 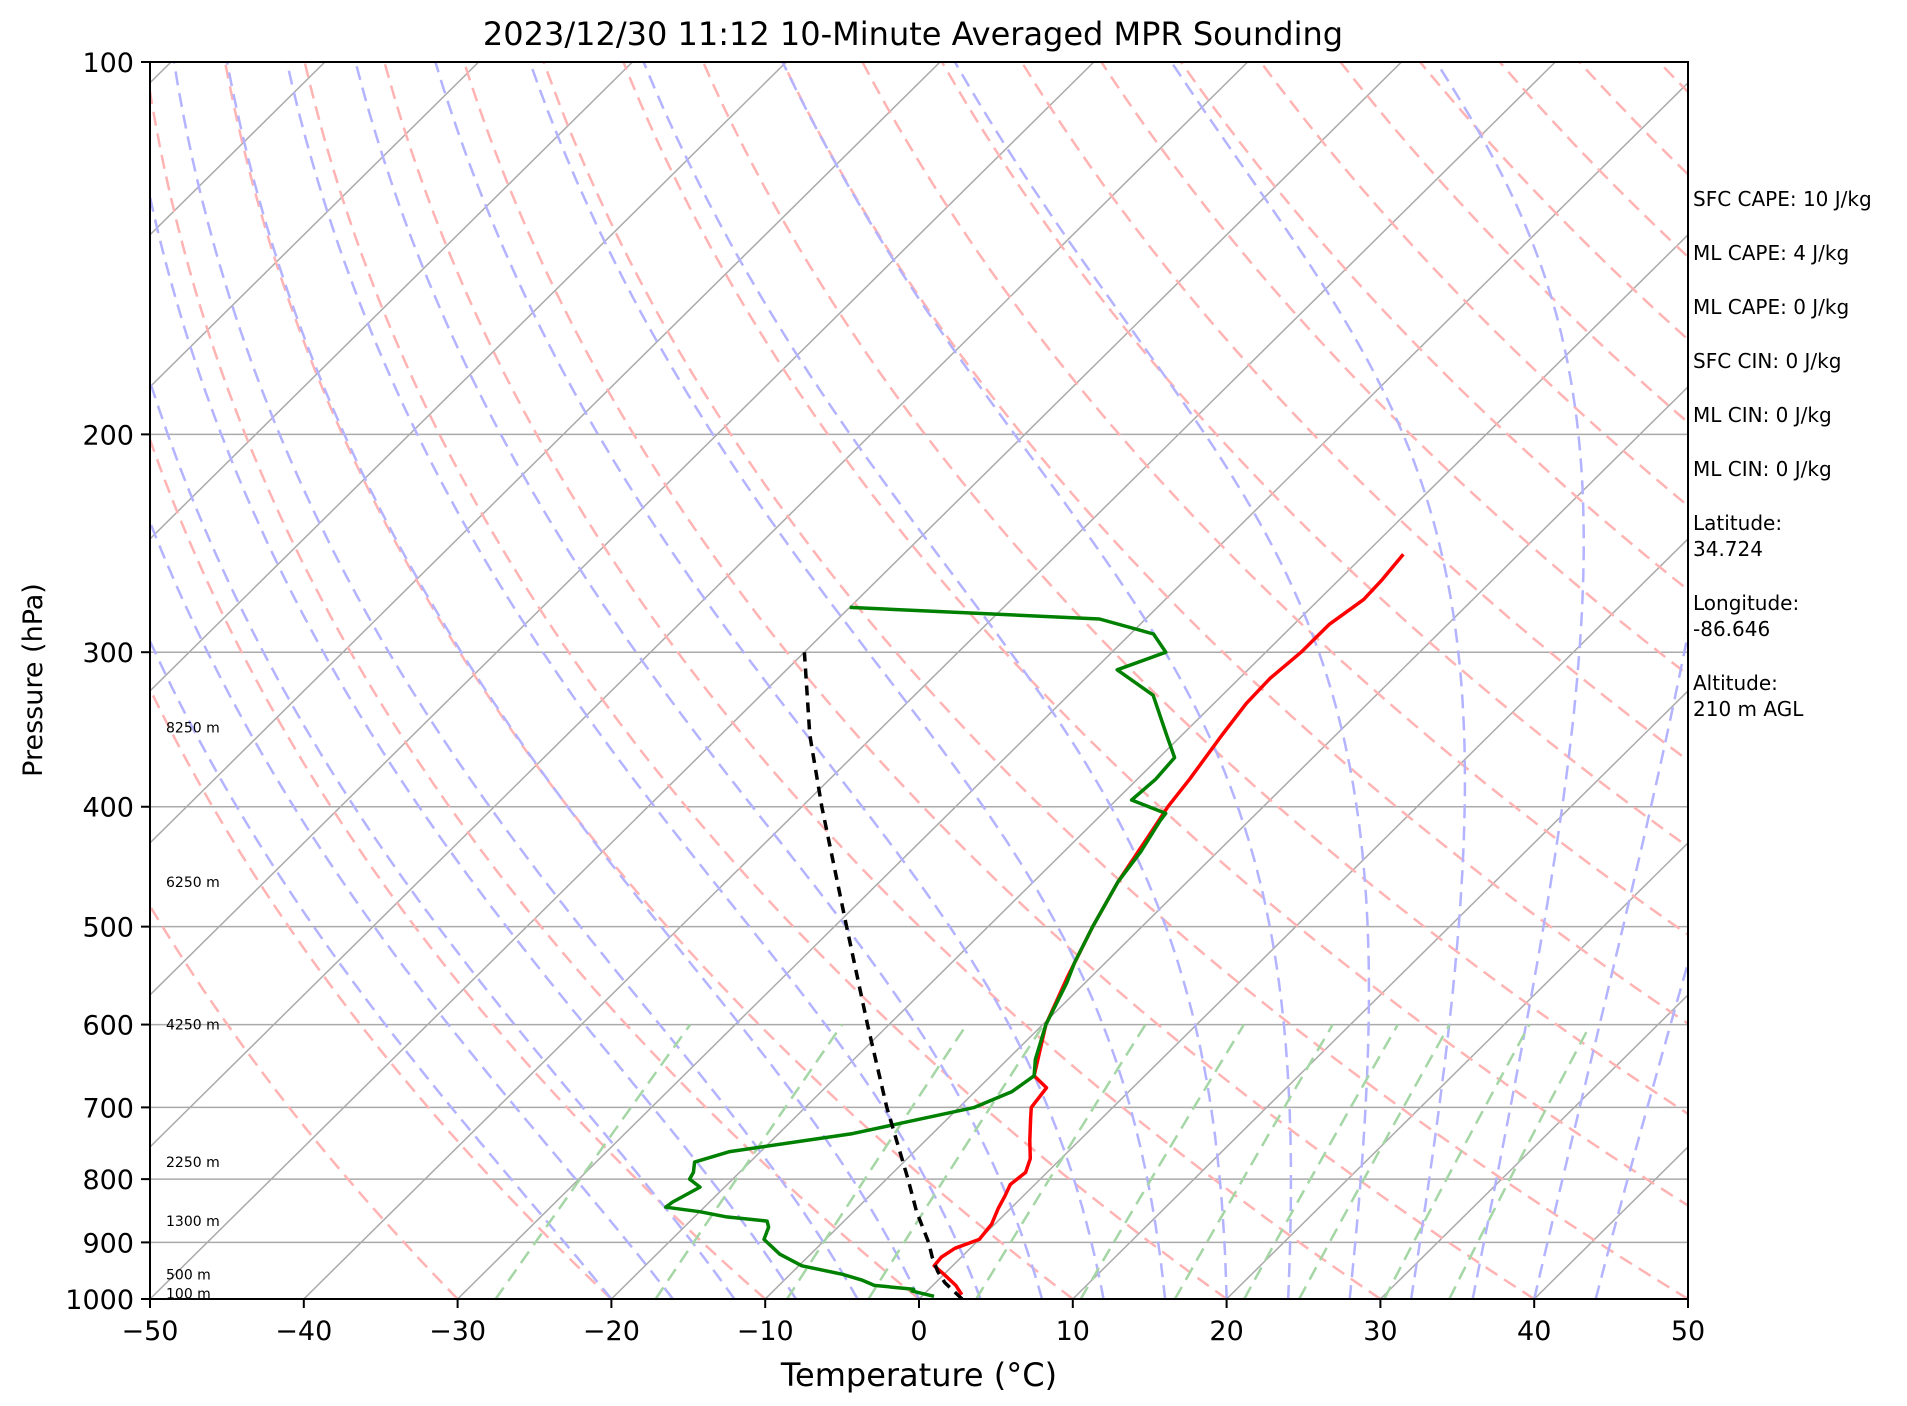 I want to click on y-axis-label: Pressure (hPa), so click(x=33, y=680).